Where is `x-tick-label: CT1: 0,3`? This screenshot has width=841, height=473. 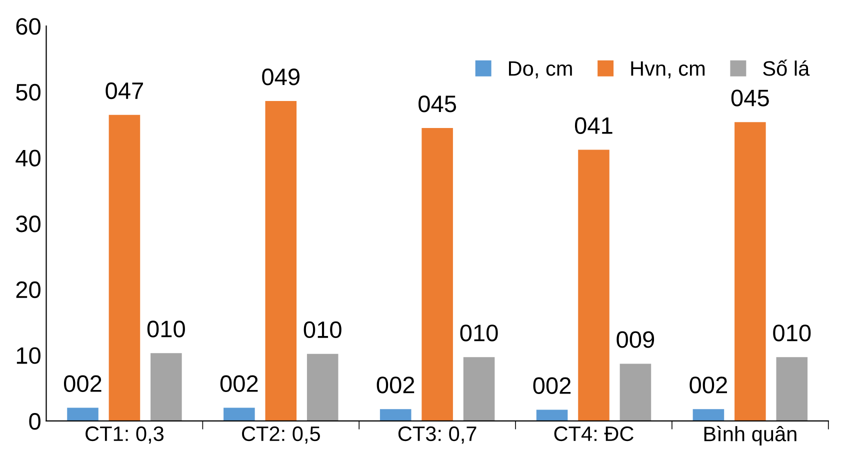
x-tick-label: CT1: 0,3 is located at coordinates (125, 435).